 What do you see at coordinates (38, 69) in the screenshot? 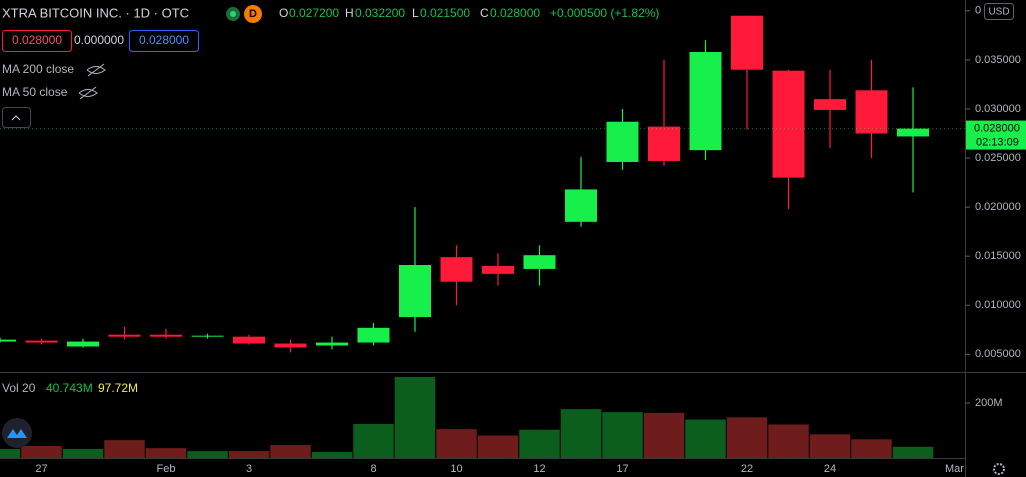
I see `indicator-label: MA 200 close` at bounding box center [38, 69].